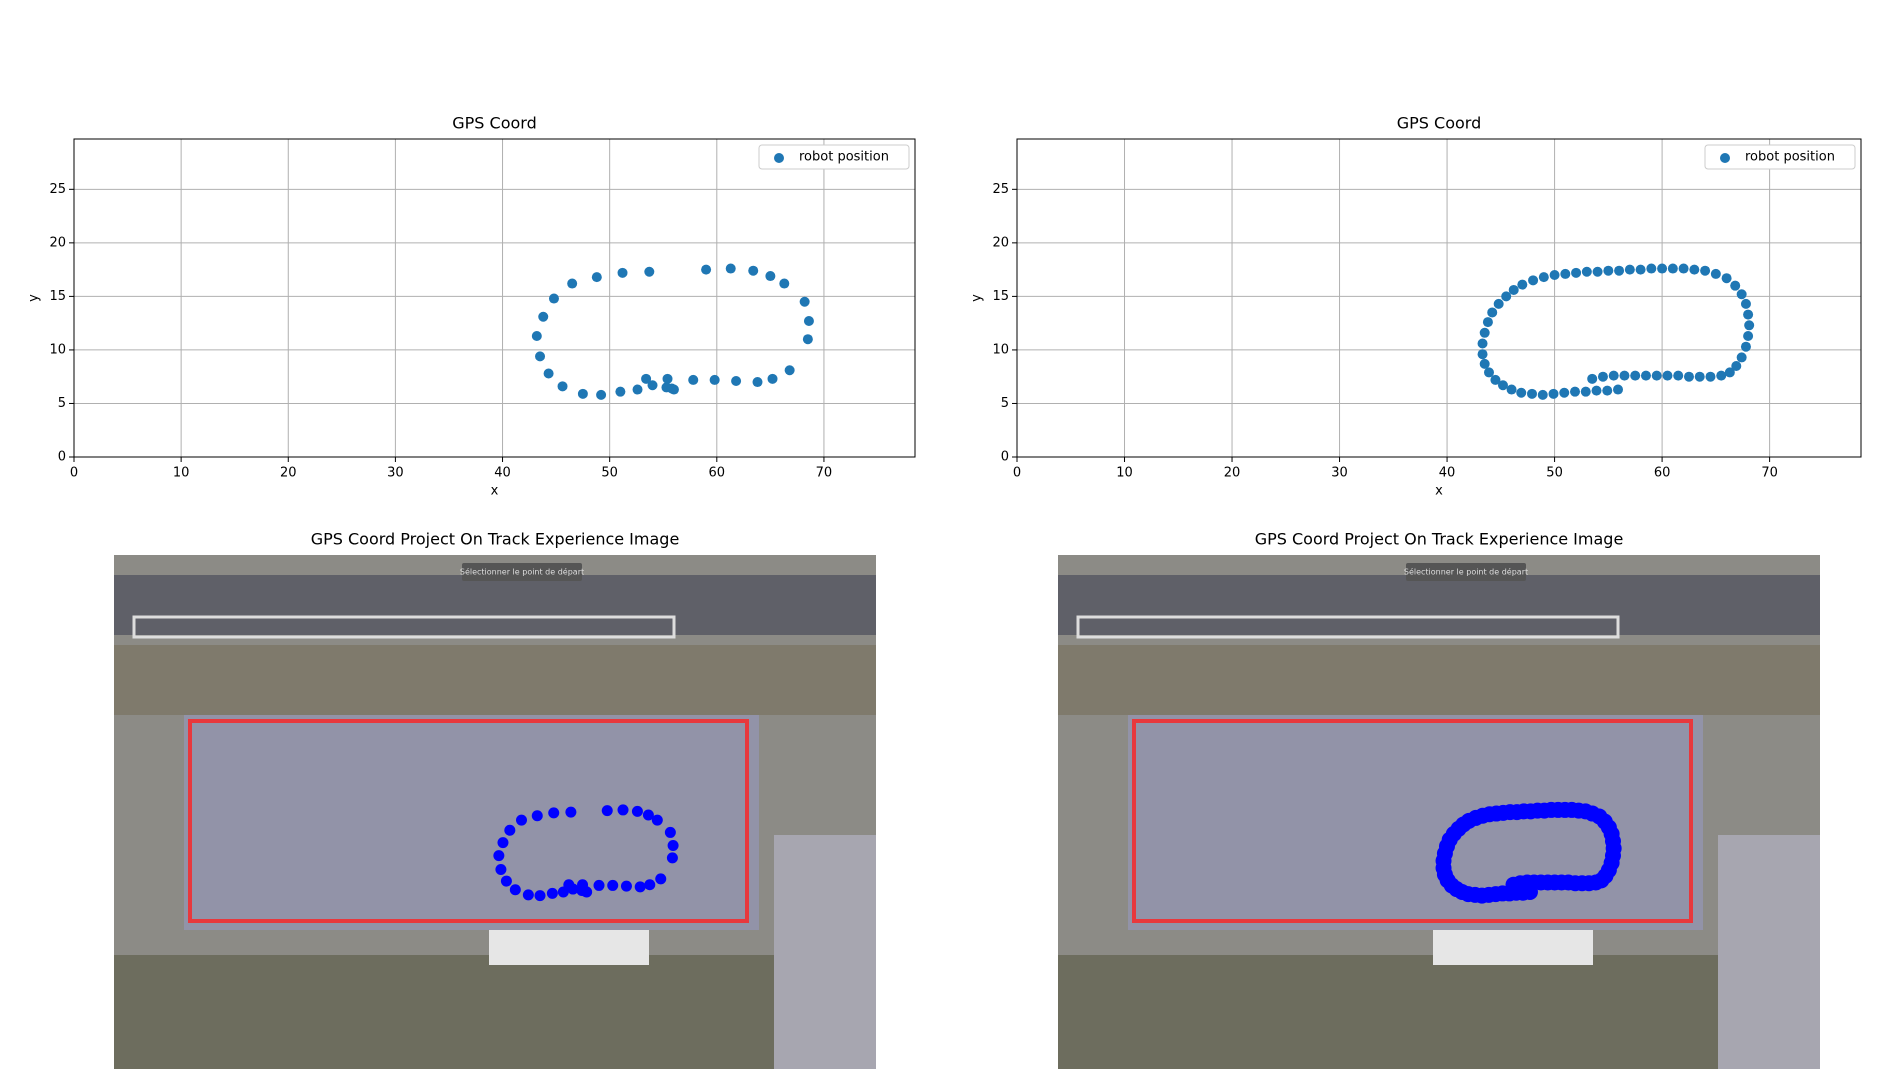 This screenshot has width=1902, height=1080. I want to click on x-tick-label: 0, so click(1017, 473).